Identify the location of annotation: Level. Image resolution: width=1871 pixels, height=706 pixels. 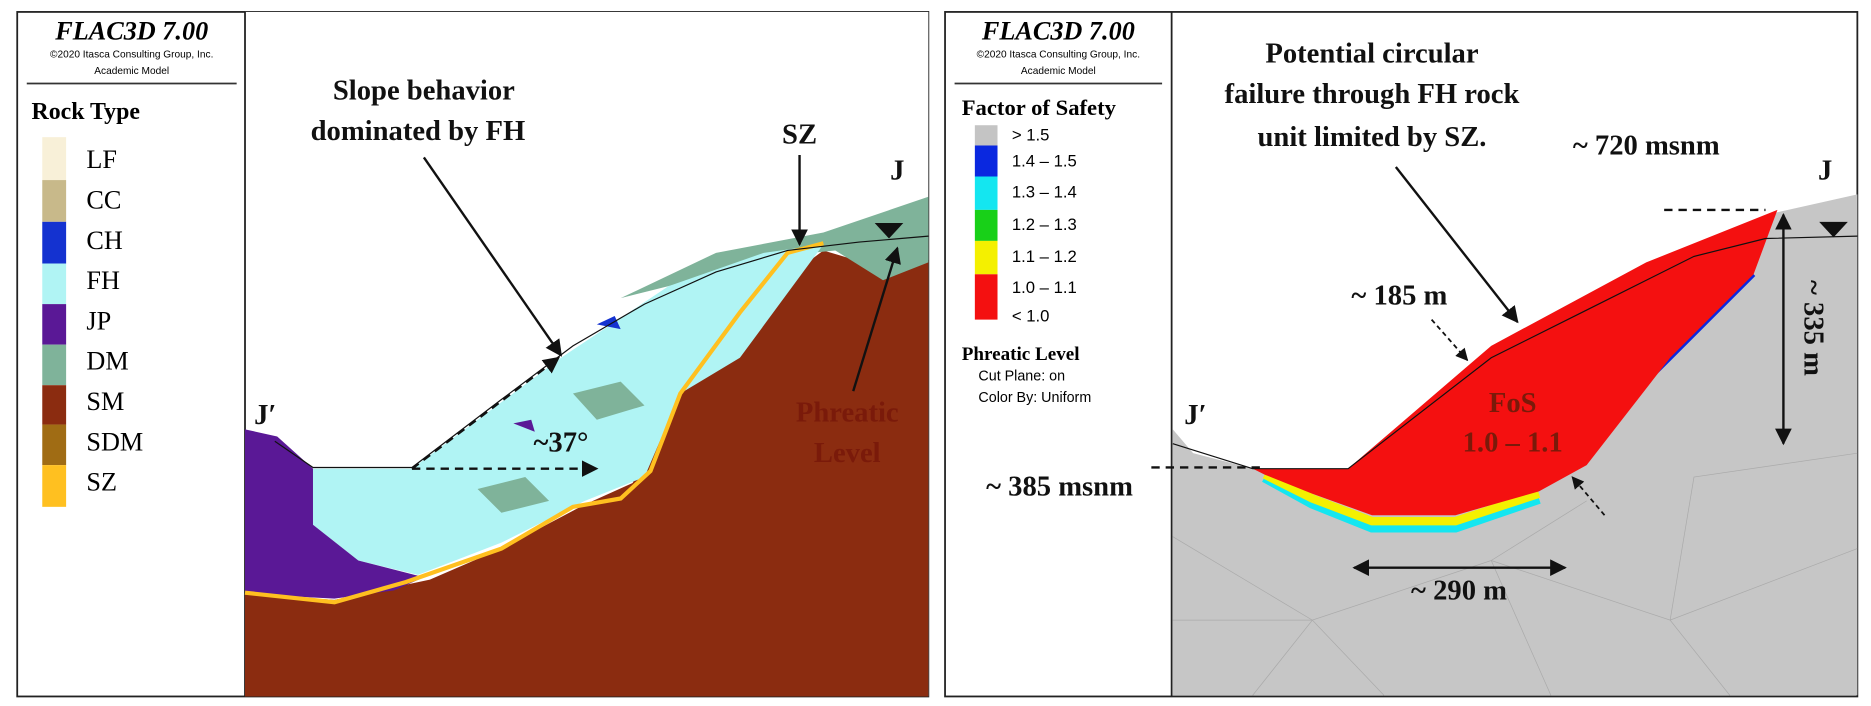
(847, 453).